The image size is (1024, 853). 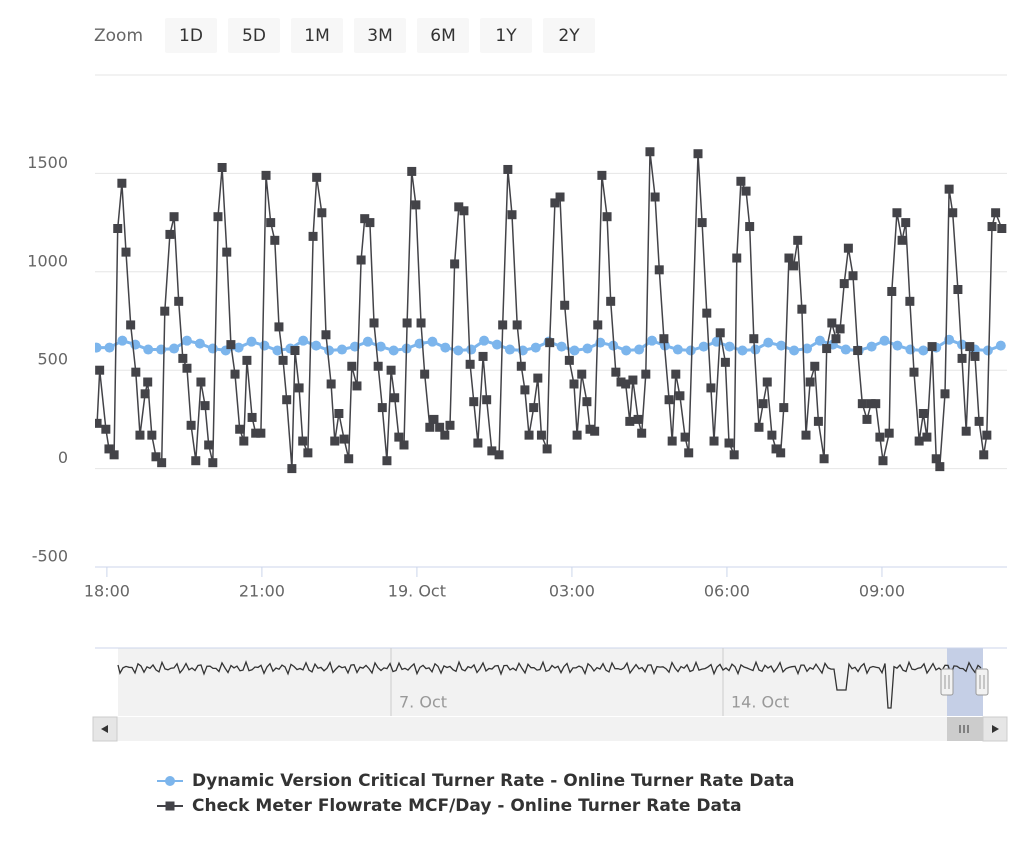 What do you see at coordinates (47, 162) in the screenshot?
I see `y-tick-label: 1500` at bounding box center [47, 162].